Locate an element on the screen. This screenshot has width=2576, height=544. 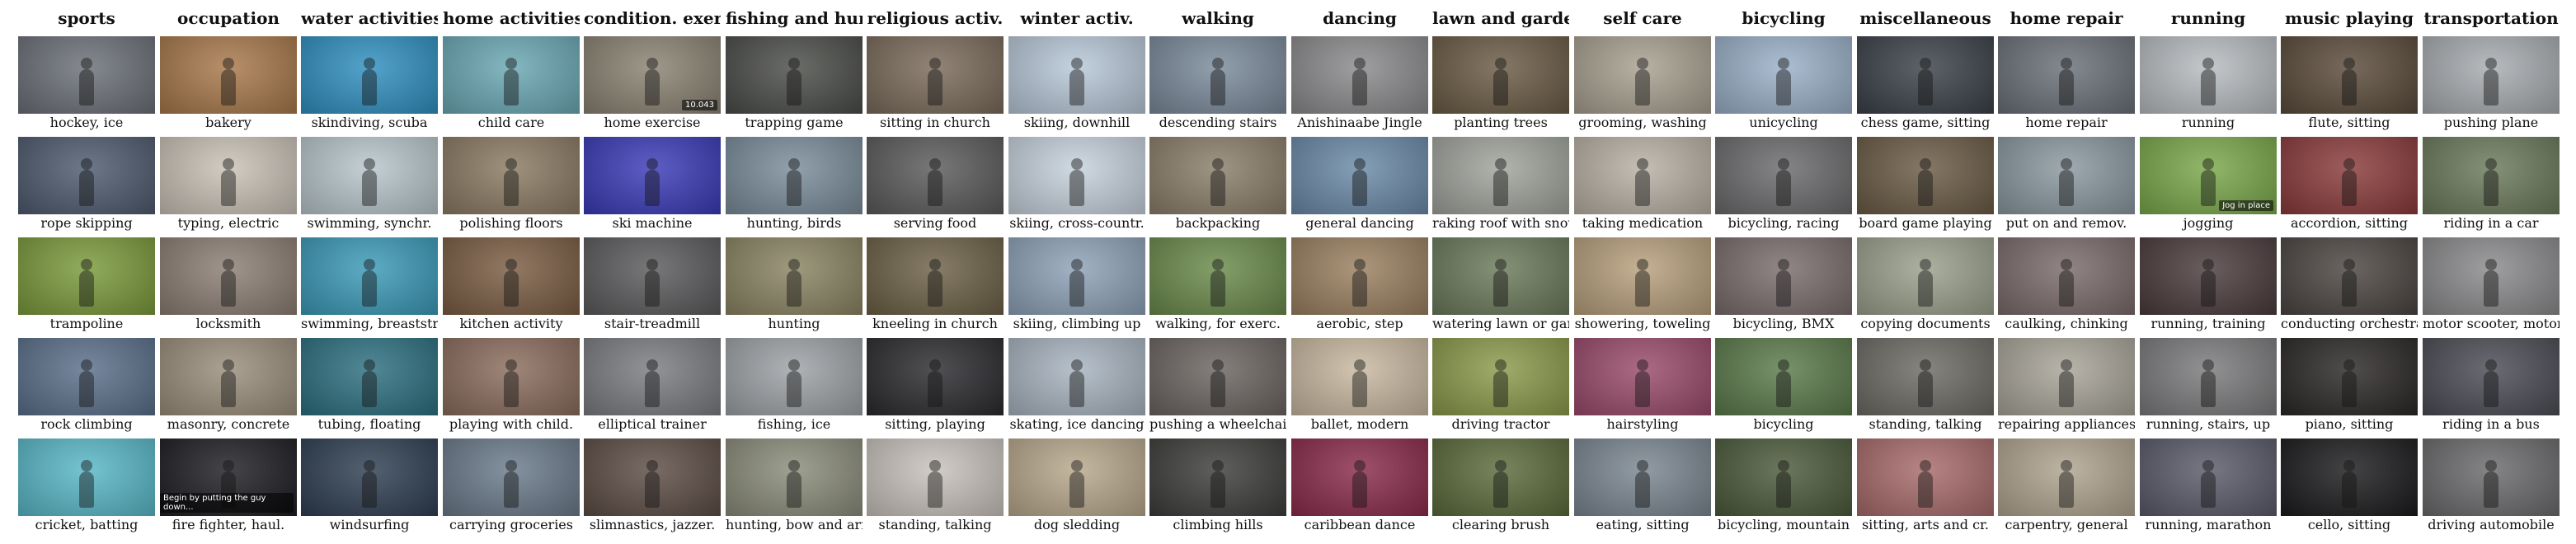
activity-caption: tubing, floating is located at coordinates (369, 424).